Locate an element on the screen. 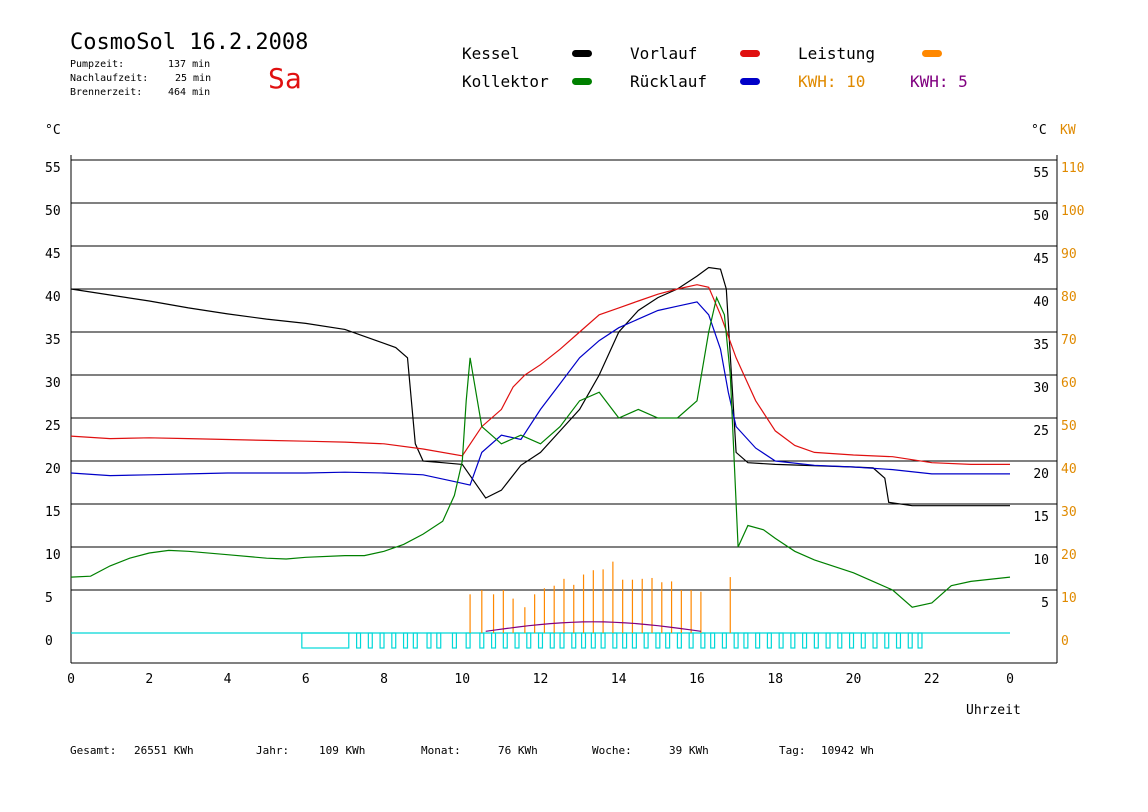 The image size is (1148, 812). footer-woche-label: Woche: is located at coordinates (612, 750).